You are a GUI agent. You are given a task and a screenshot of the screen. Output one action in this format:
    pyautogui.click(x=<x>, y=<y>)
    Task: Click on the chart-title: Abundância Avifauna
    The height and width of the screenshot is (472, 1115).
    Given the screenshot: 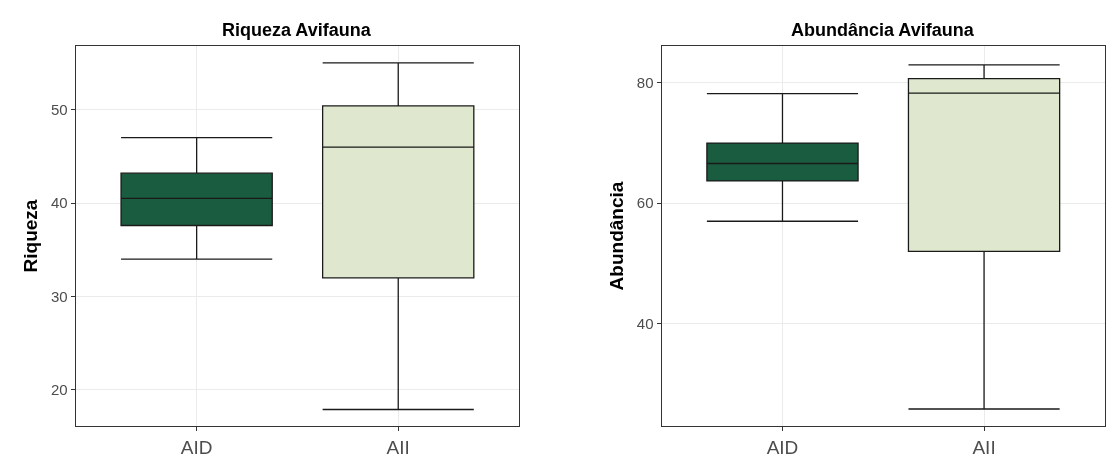 What is the action you would take?
    pyautogui.click(x=883, y=30)
    